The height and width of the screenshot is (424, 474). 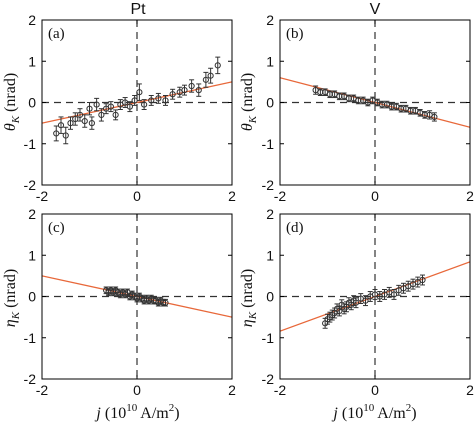 What do you see at coordinates (268, 185) in the screenshot?
I see `y-tick-label: -2` at bounding box center [268, 185].